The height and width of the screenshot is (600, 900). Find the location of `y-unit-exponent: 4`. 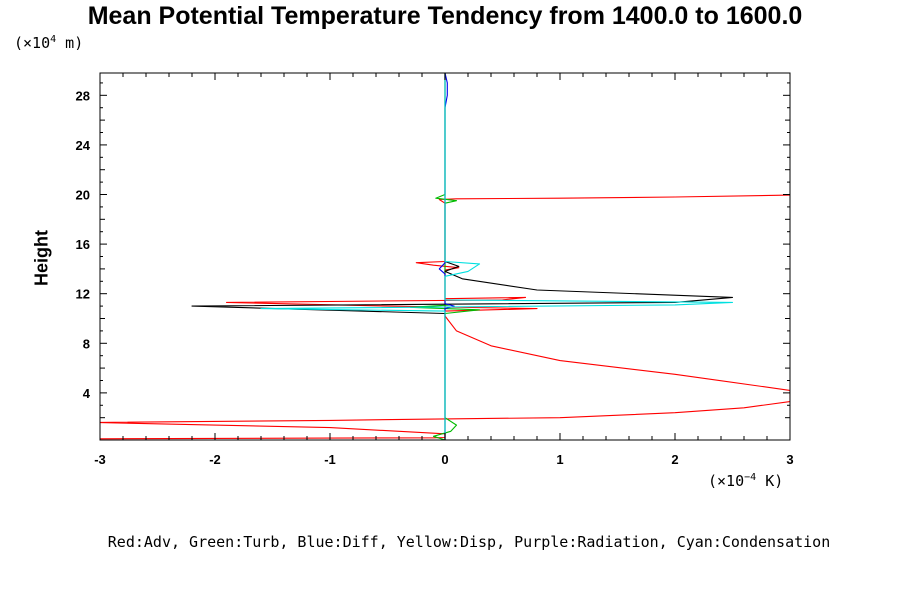

y-unit-exponent: 4 is located at coordinates (53, 39).